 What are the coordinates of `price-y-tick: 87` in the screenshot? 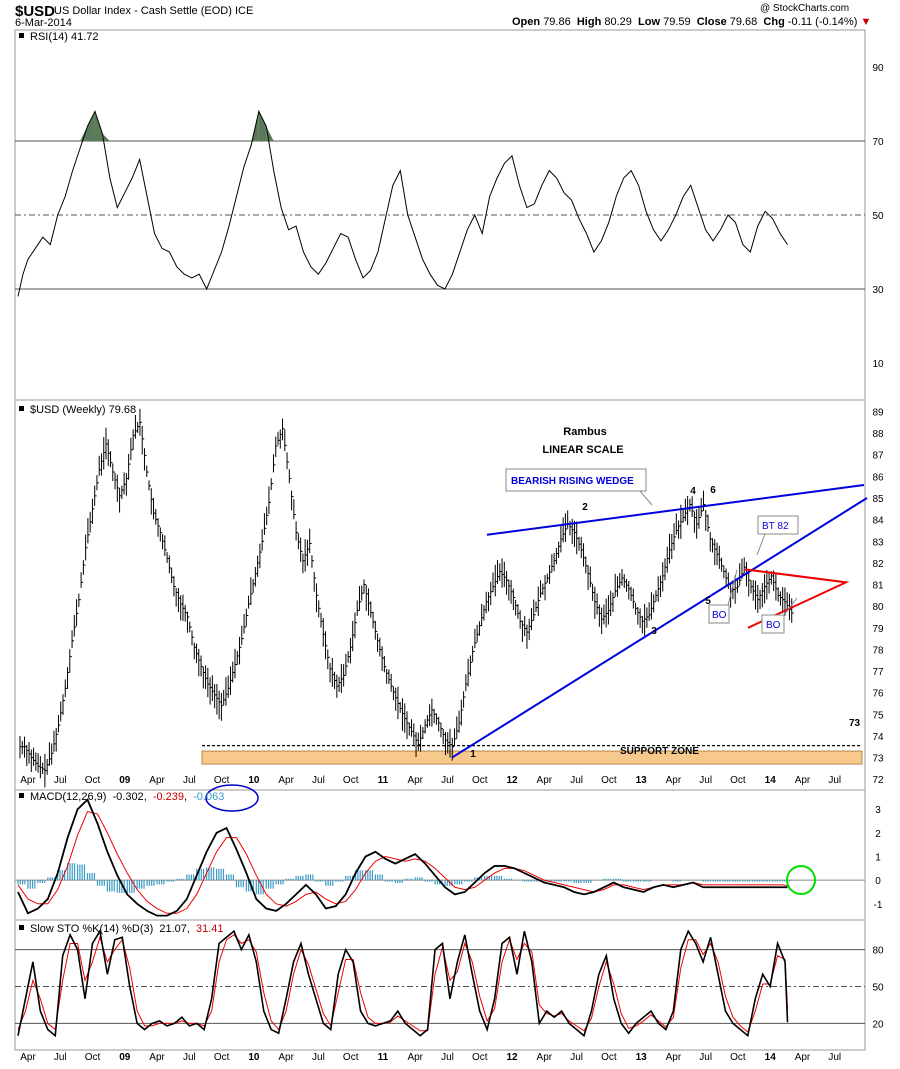 It's located at (878, 456).